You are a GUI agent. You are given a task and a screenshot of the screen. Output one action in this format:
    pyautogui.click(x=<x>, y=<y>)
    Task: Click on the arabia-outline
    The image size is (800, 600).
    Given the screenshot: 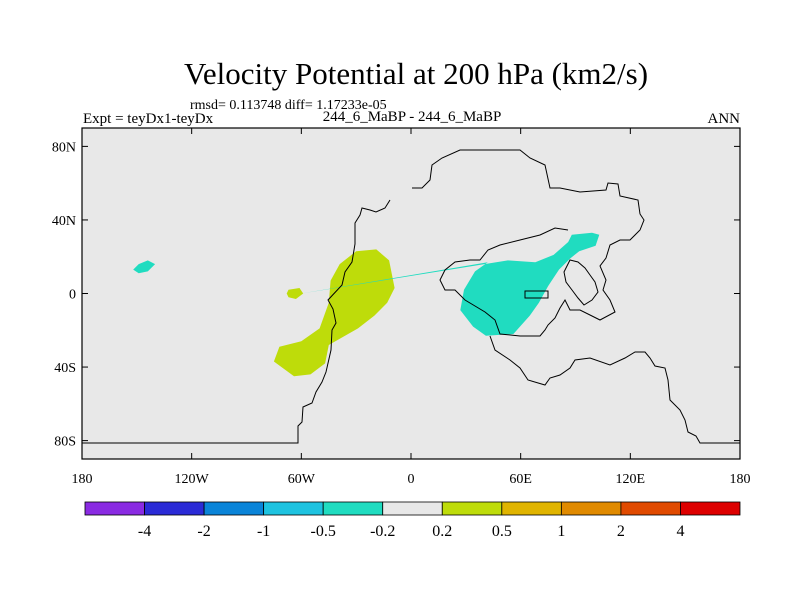 What is the action you would take?
    pyautogui.click(x=536, y=294)
    